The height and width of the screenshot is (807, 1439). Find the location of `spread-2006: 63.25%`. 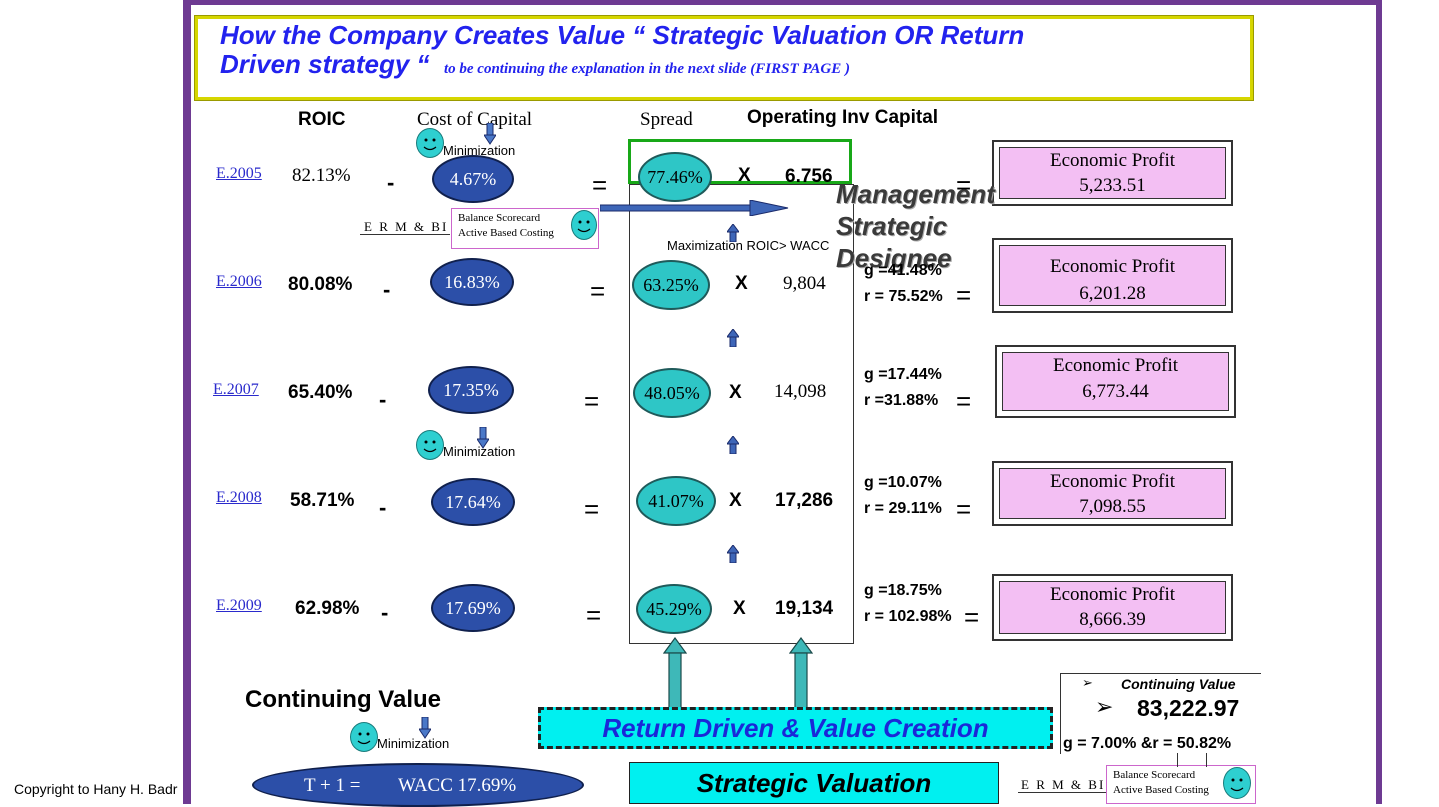

spread-2006: 63.25% is located at coordinates (671, 285).